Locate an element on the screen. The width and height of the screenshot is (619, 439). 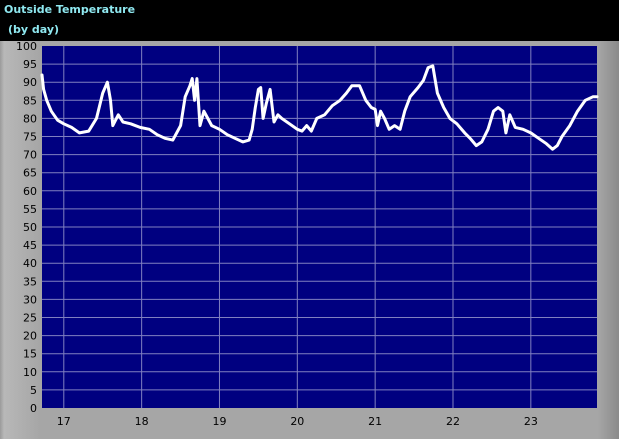
y-tick-label: 85 is located at coordinates (30, 100).